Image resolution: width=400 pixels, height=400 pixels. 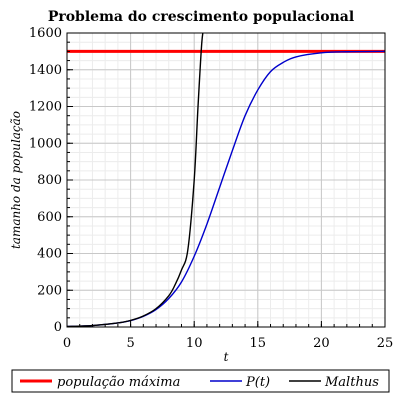 What do you see at coordinates (58, 327) in the screenshot?
I see `y-tick-label: 0` at bounding box center [58, 327].